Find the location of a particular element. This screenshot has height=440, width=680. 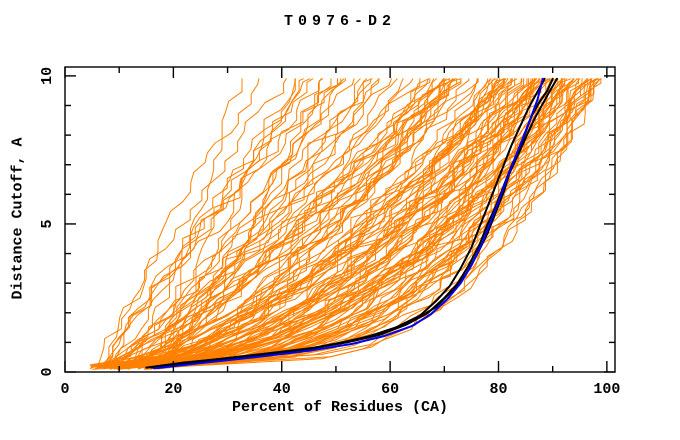

y-tick-label: 10 is located at coordinates (47, 76).